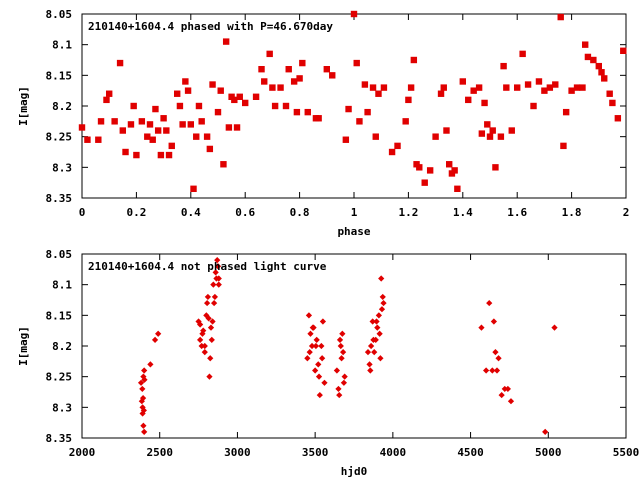 The image size is (640, 480). Describe the element at coordinates (207, 266) in the screenshot. I see `chart-title: 210140+1604.4 not phased light curve` at that location.